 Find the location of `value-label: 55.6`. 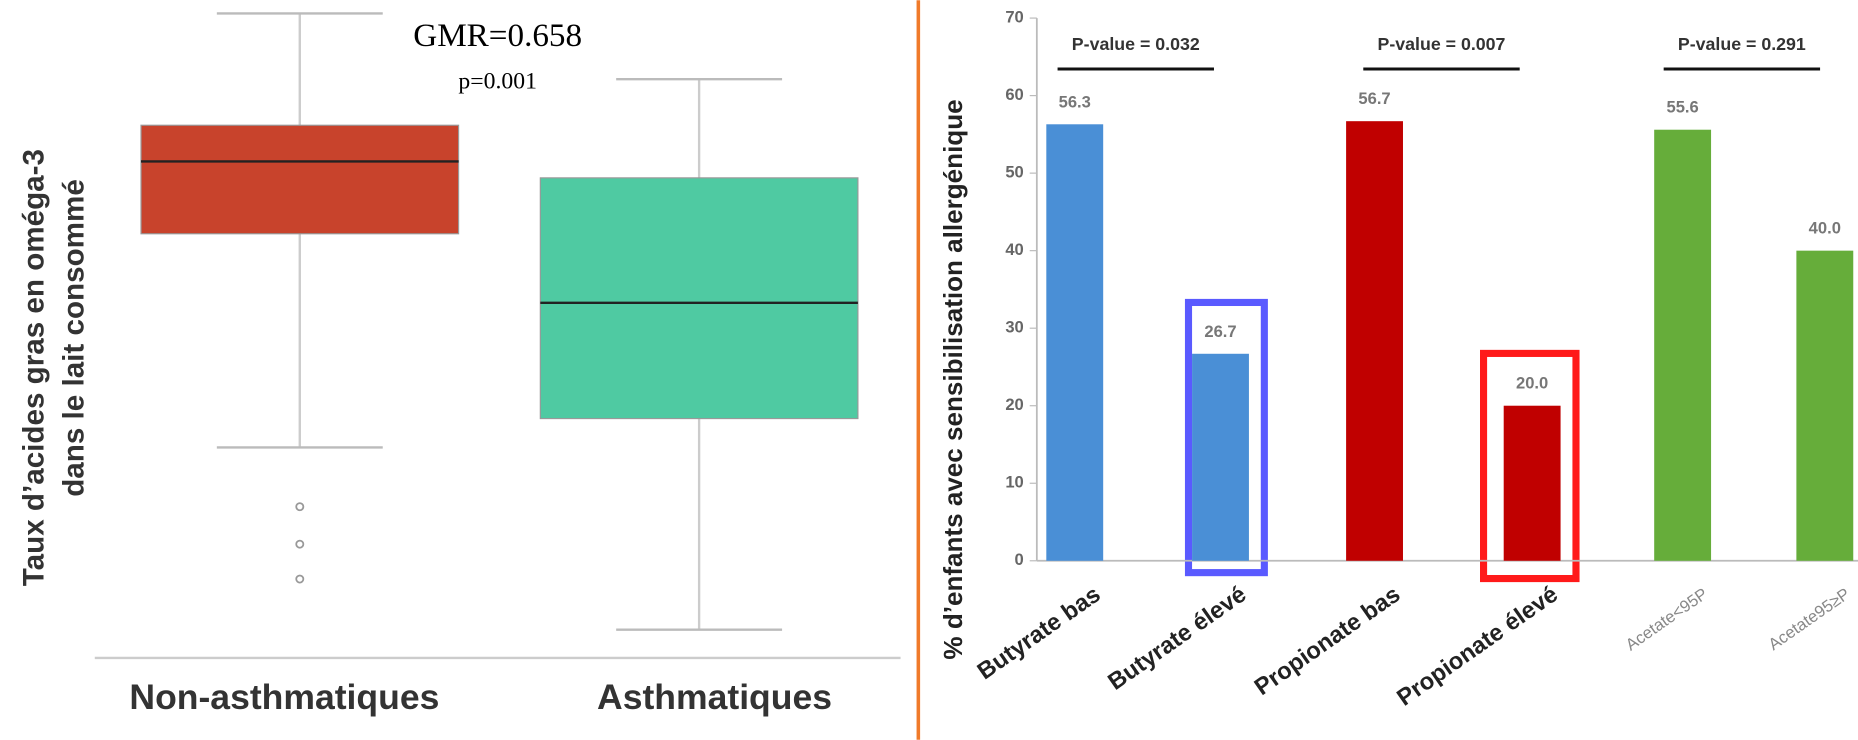

value-label: 55.6 is located at coordinates (1682, 107).